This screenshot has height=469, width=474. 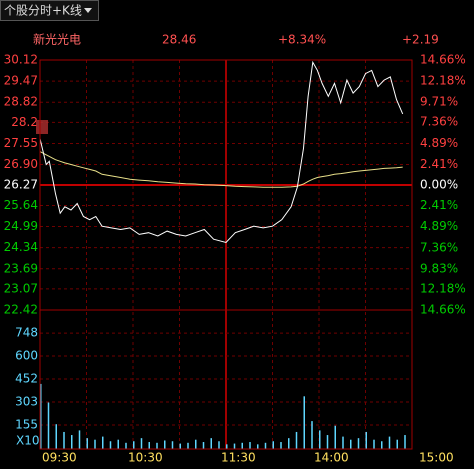 What do you see at coordinates (238, 458) in the screenshot?
I see `x-tick-label: 11:30` at bounding box center [238, 458].